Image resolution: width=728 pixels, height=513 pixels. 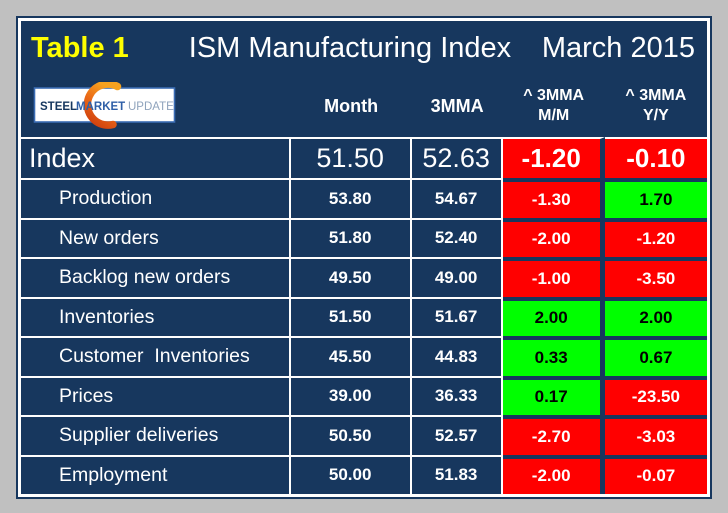 I want to click on mm-change-cell: -1.20, so click(x=553, y=157).